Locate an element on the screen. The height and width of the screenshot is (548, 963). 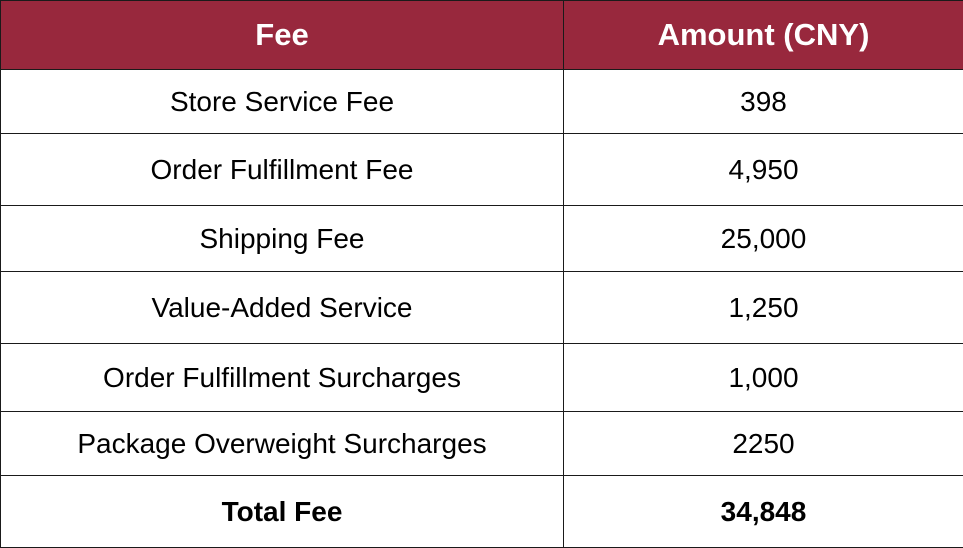
total-label-cell: Total Fee is located at coordinates (282, 512).